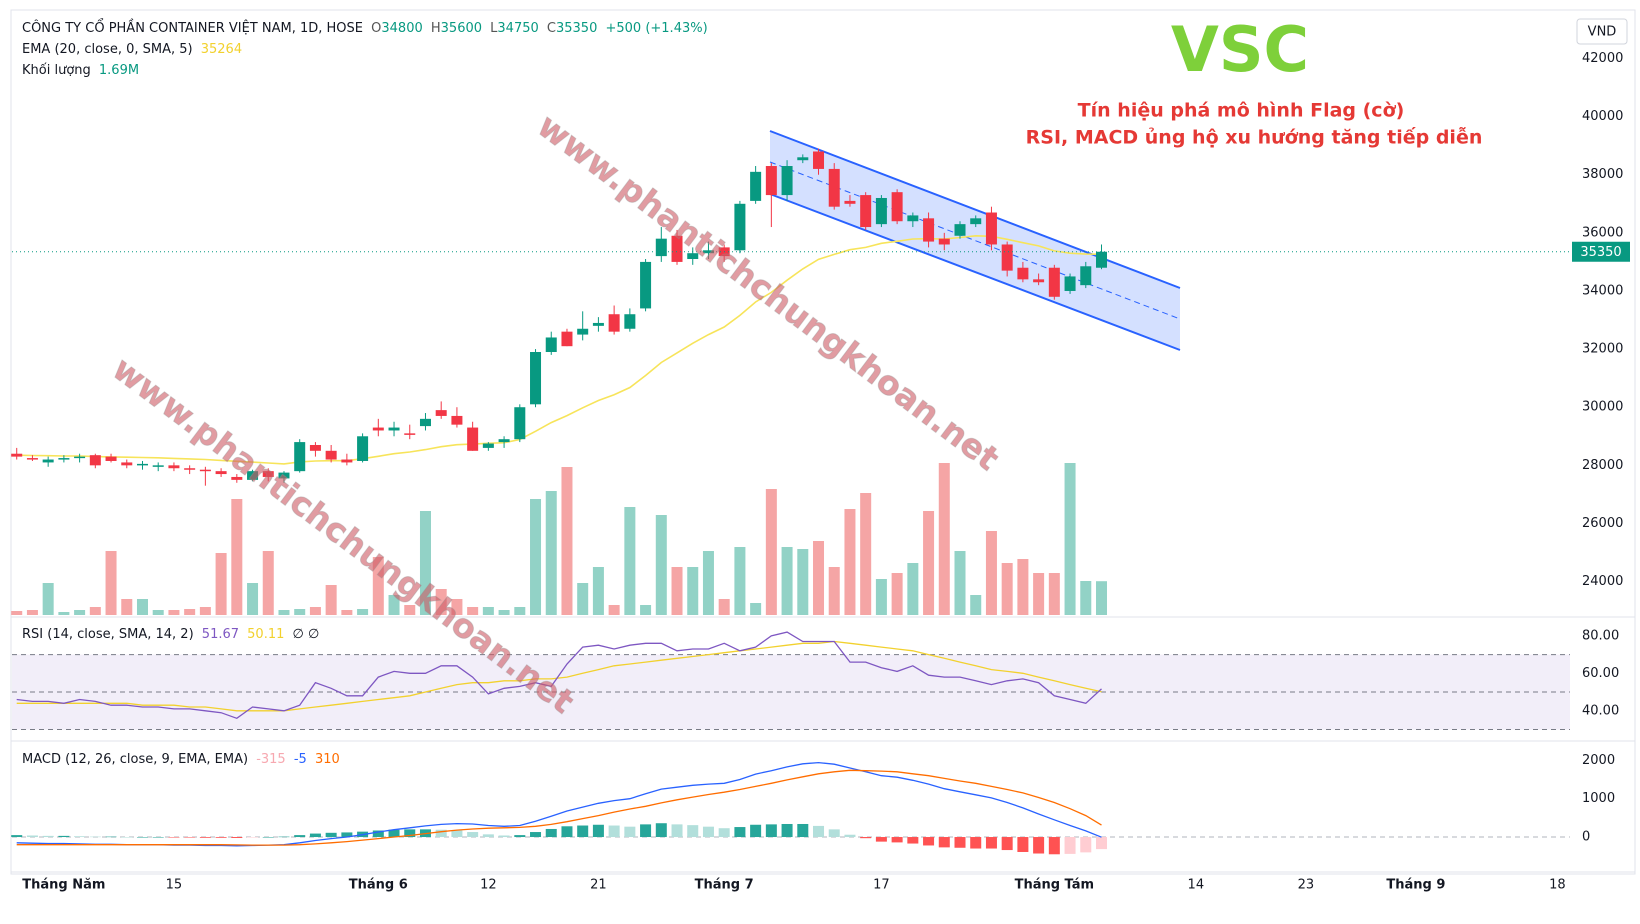 The image size is (1640, 924). I want to click on macd-label: MACD (12, 26, close, 9, EMA, EMA), so click(135, 759).